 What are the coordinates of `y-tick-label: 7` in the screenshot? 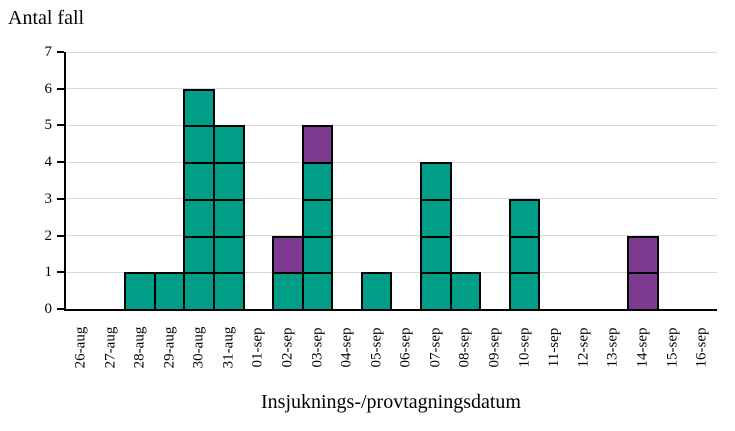 It's located at (48, 52).